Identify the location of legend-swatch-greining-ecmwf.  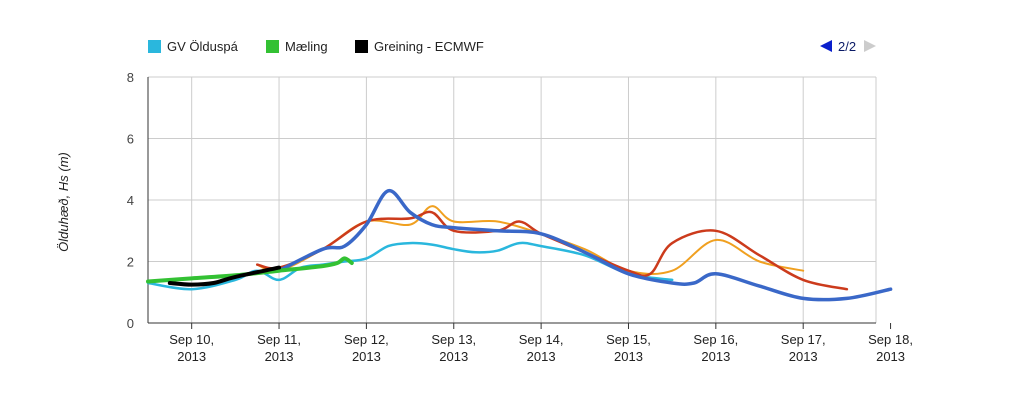
(361, 46).